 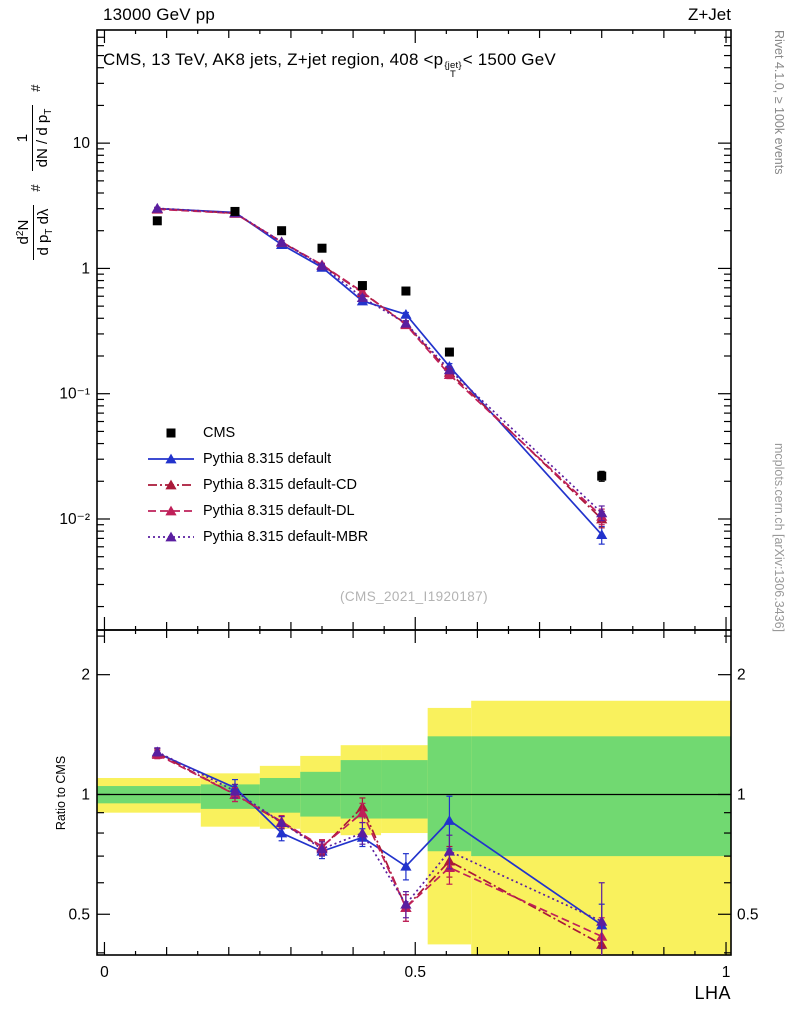 I want to click on plot-title-post: < 1500 GeV, so click(x=509, y=59).